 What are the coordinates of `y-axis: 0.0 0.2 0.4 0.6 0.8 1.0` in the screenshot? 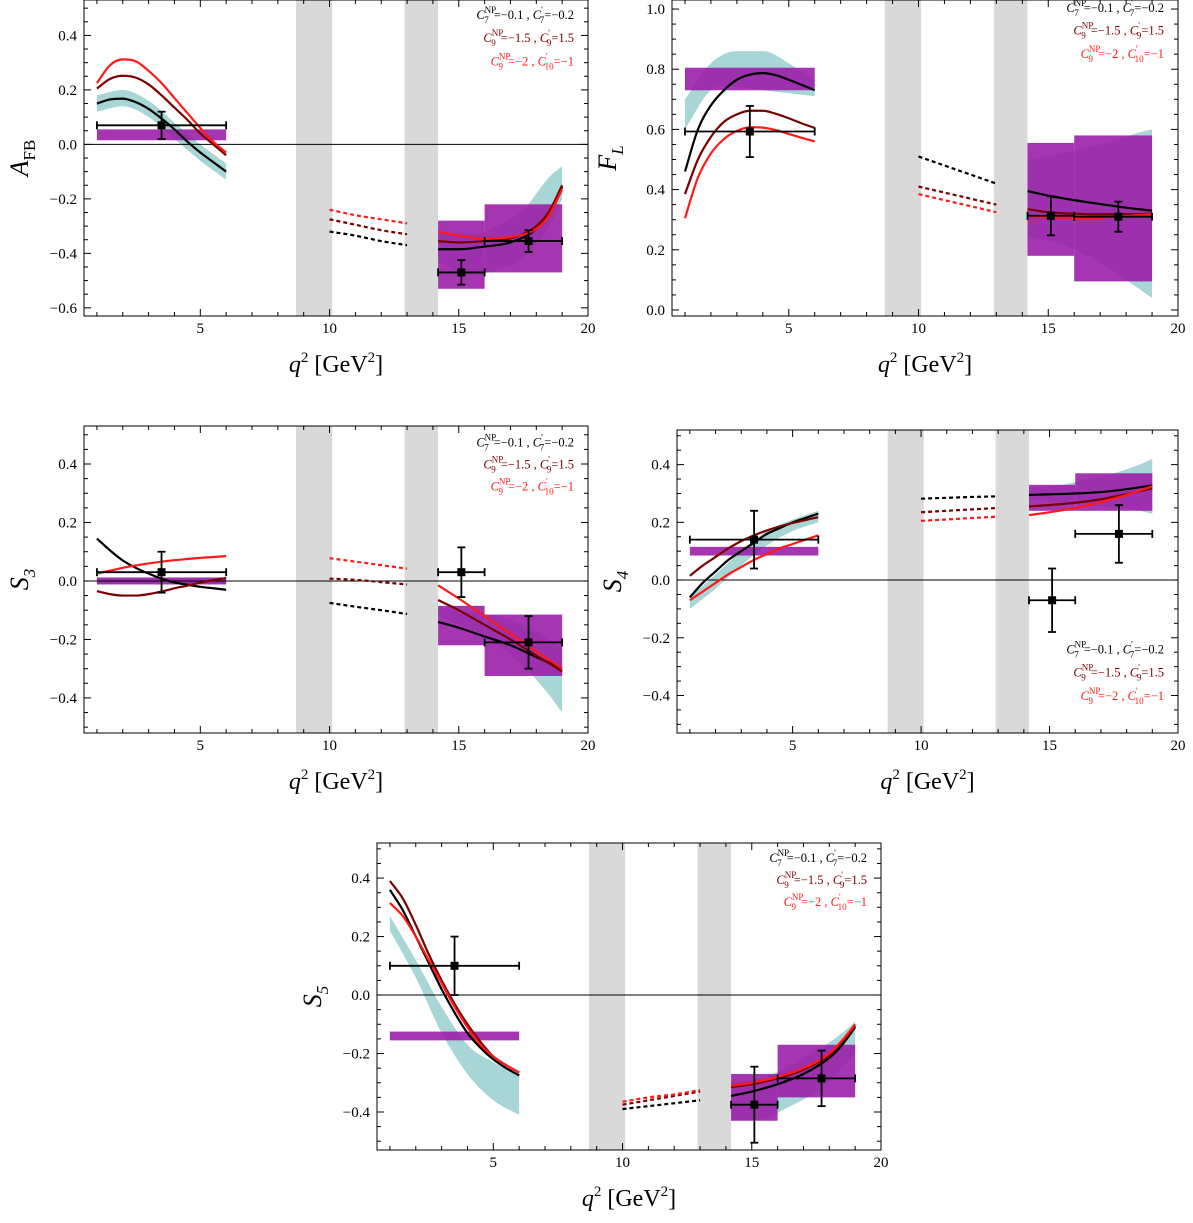 It's located at (912, 160).